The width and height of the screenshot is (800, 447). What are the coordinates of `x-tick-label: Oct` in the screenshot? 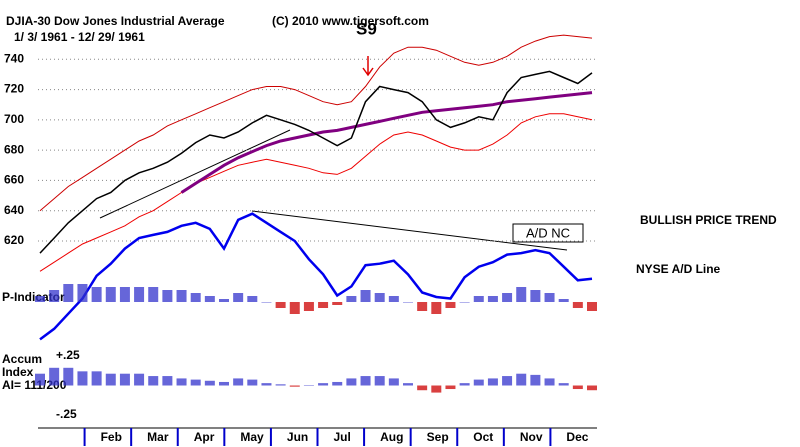 It's located at (483, 437).